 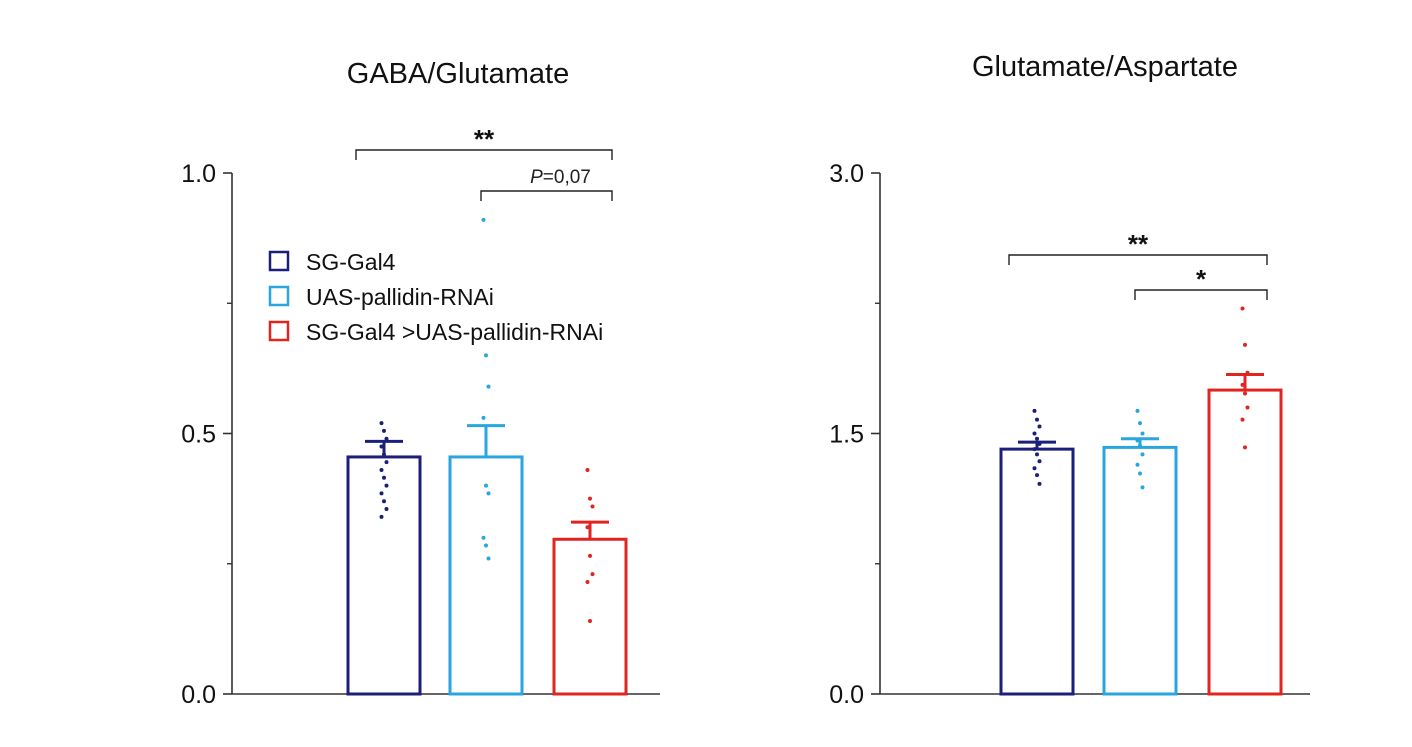 I want to click on legend-label-sg-gal4-uas-pallidin-rnai: SG-Gal4 >UAS-pallidin-RNAi, so click(x=454, y=332).